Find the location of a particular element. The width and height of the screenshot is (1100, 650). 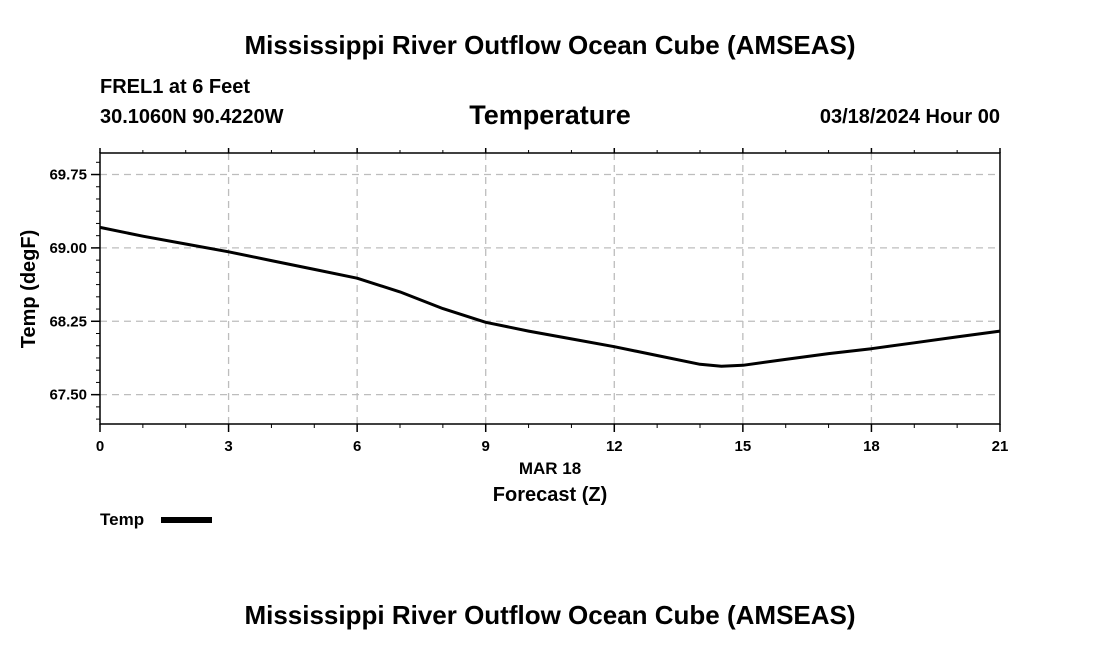

y-tick-label: 68.25 is located at coordinates (68, 321).